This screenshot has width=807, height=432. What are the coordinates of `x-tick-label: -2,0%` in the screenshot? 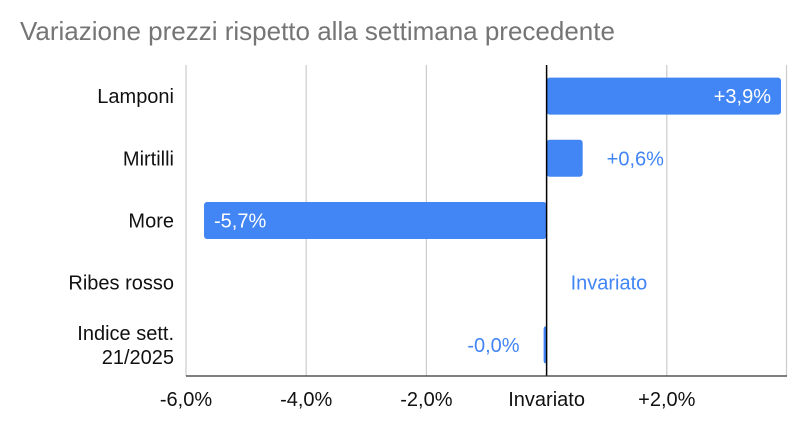 It's located at (426, 400).